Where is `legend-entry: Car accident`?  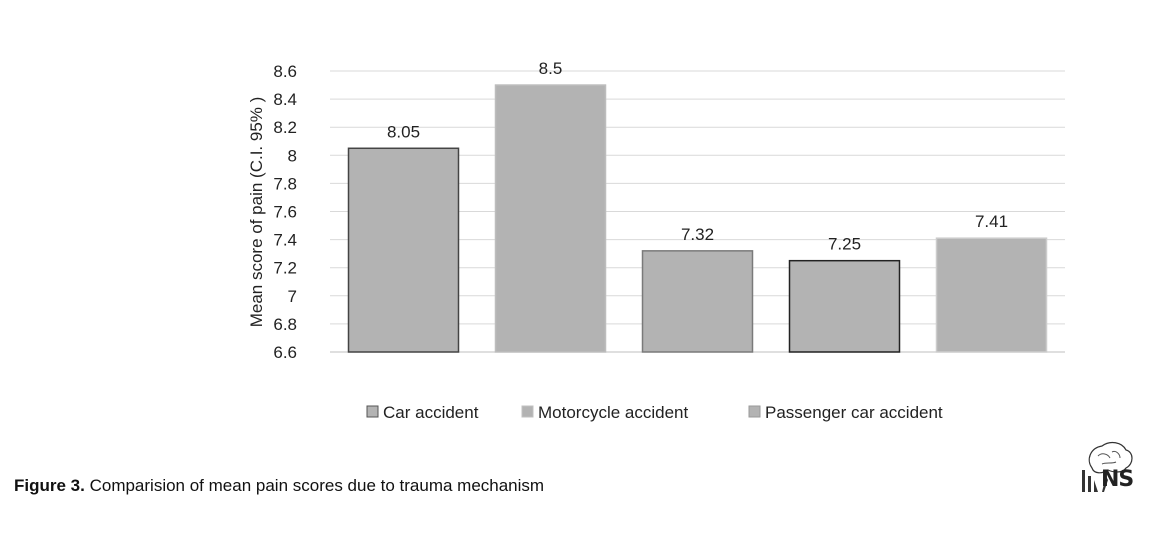
legend-entry: Car accident is located at coordinates (431, 412).